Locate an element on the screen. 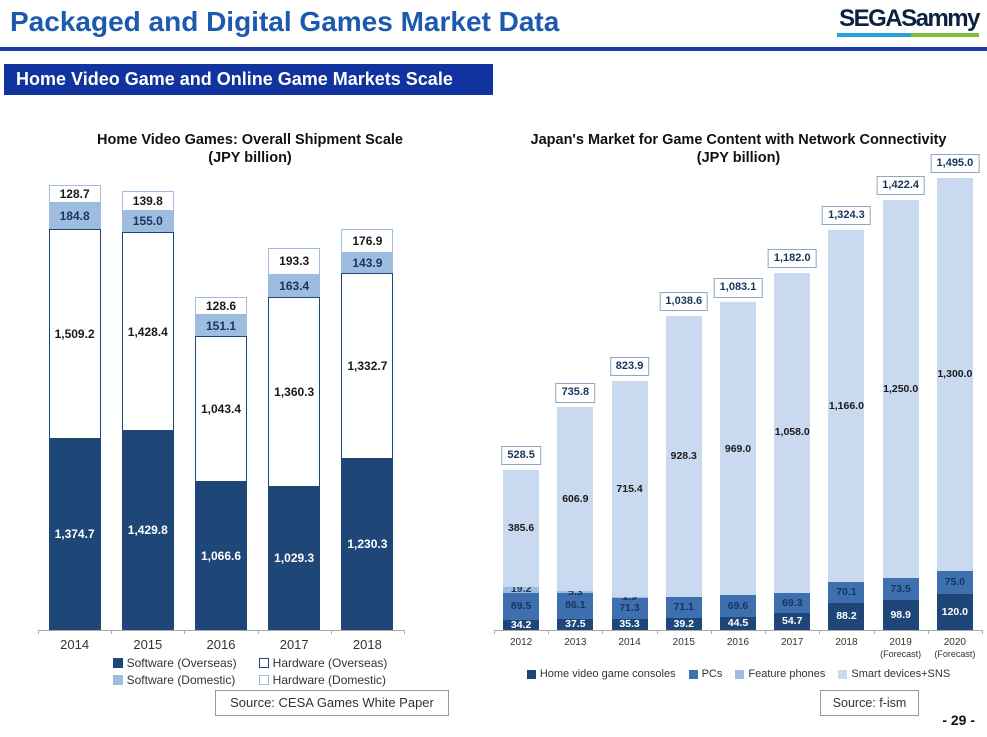 This screenshot has width=987, height=737. category-sublabel: (Forecast) is located at coordinates (901, 654).